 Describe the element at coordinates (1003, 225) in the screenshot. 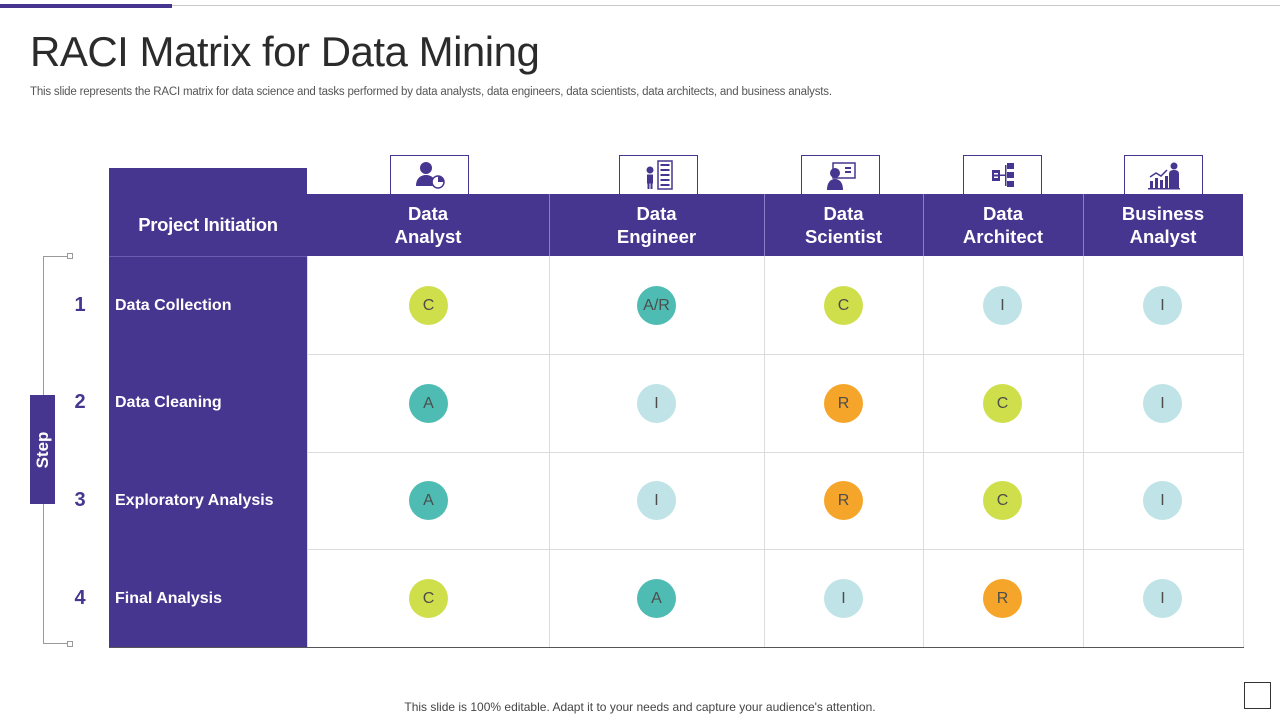

I see `header-data-architect: Data Architect` at that location.